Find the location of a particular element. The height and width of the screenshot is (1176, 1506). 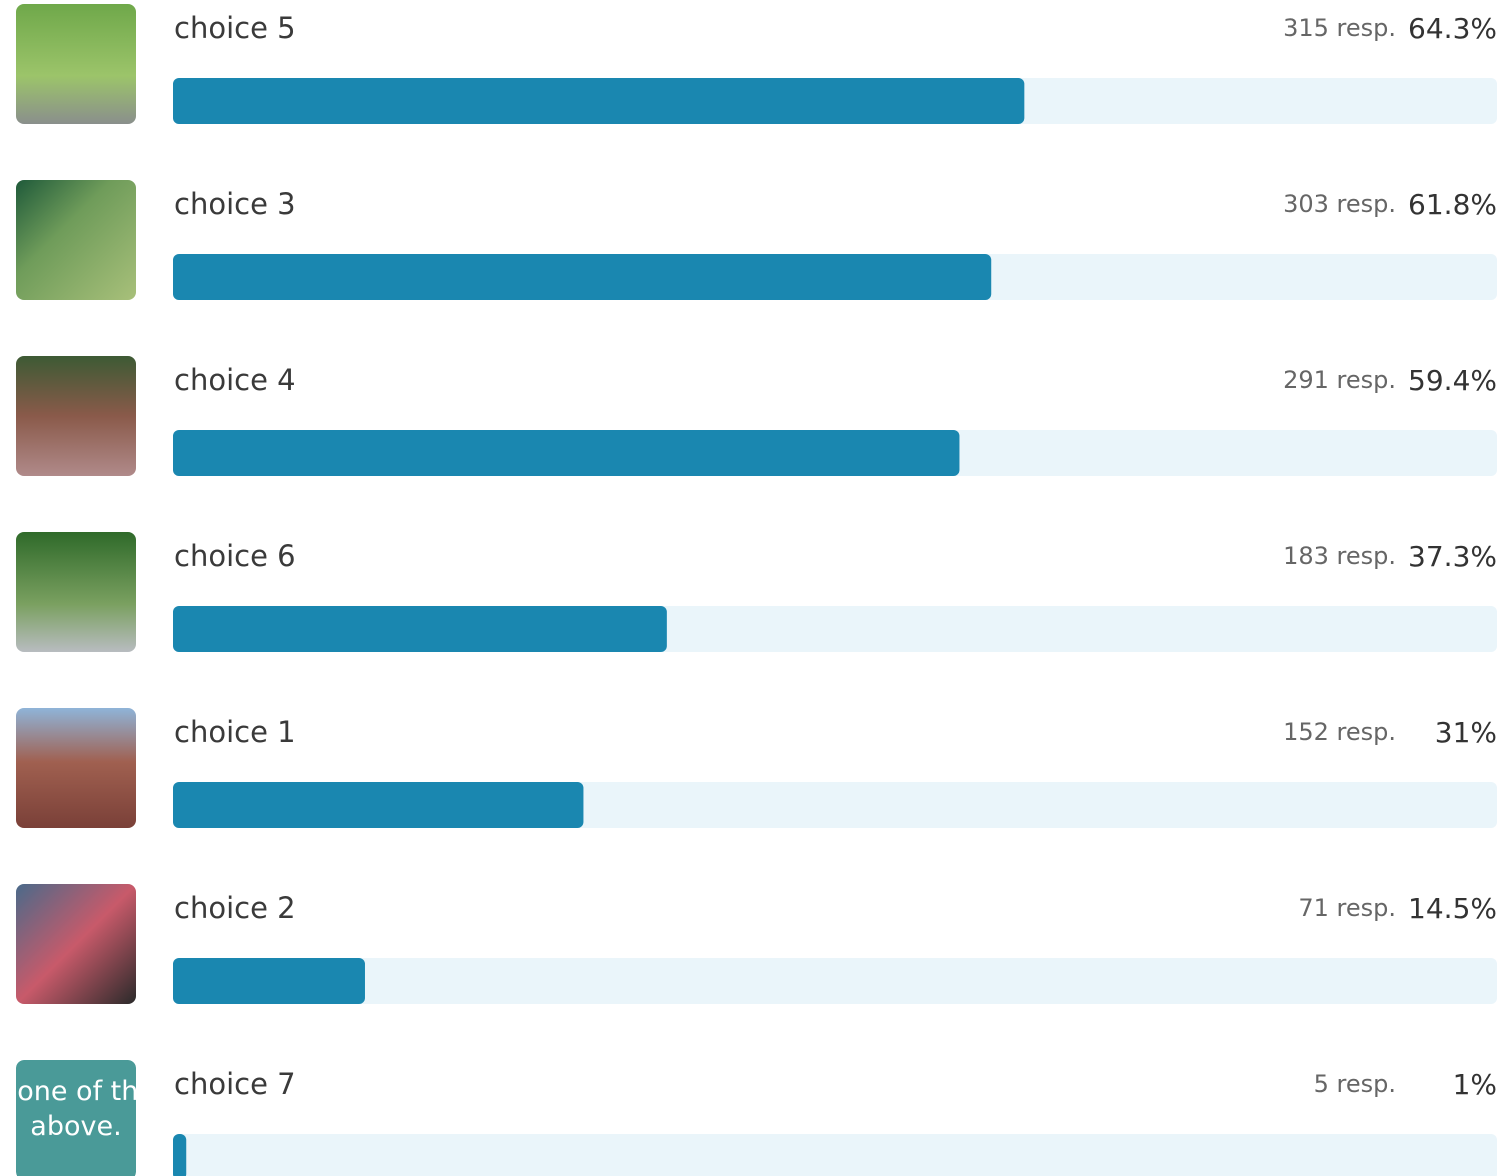

percent-label: 59.4% is located at coordinates (1452, 380).